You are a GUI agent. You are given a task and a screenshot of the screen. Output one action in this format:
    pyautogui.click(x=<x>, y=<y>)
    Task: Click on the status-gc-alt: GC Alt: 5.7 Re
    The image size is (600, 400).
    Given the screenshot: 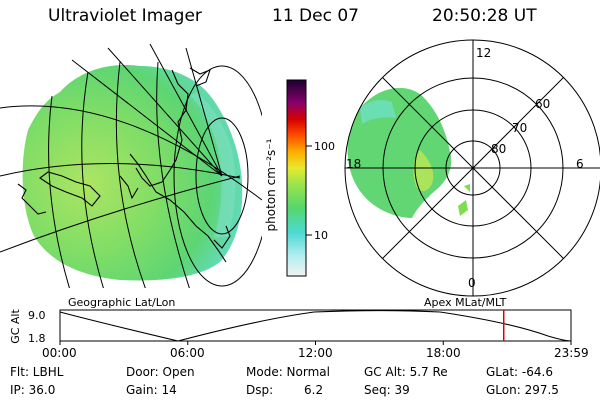 What is the action you would take?
    pyautogui.click(x=406, y=372)
    